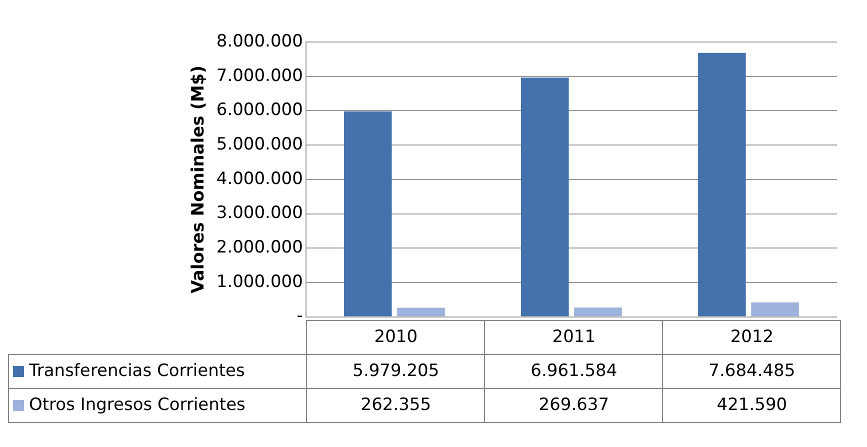 The width and height of the screenshot is (867, 447). Describe the element at coordinates (573, 337) in the screenshot. I see `x-tick-label: 2011` at that location.